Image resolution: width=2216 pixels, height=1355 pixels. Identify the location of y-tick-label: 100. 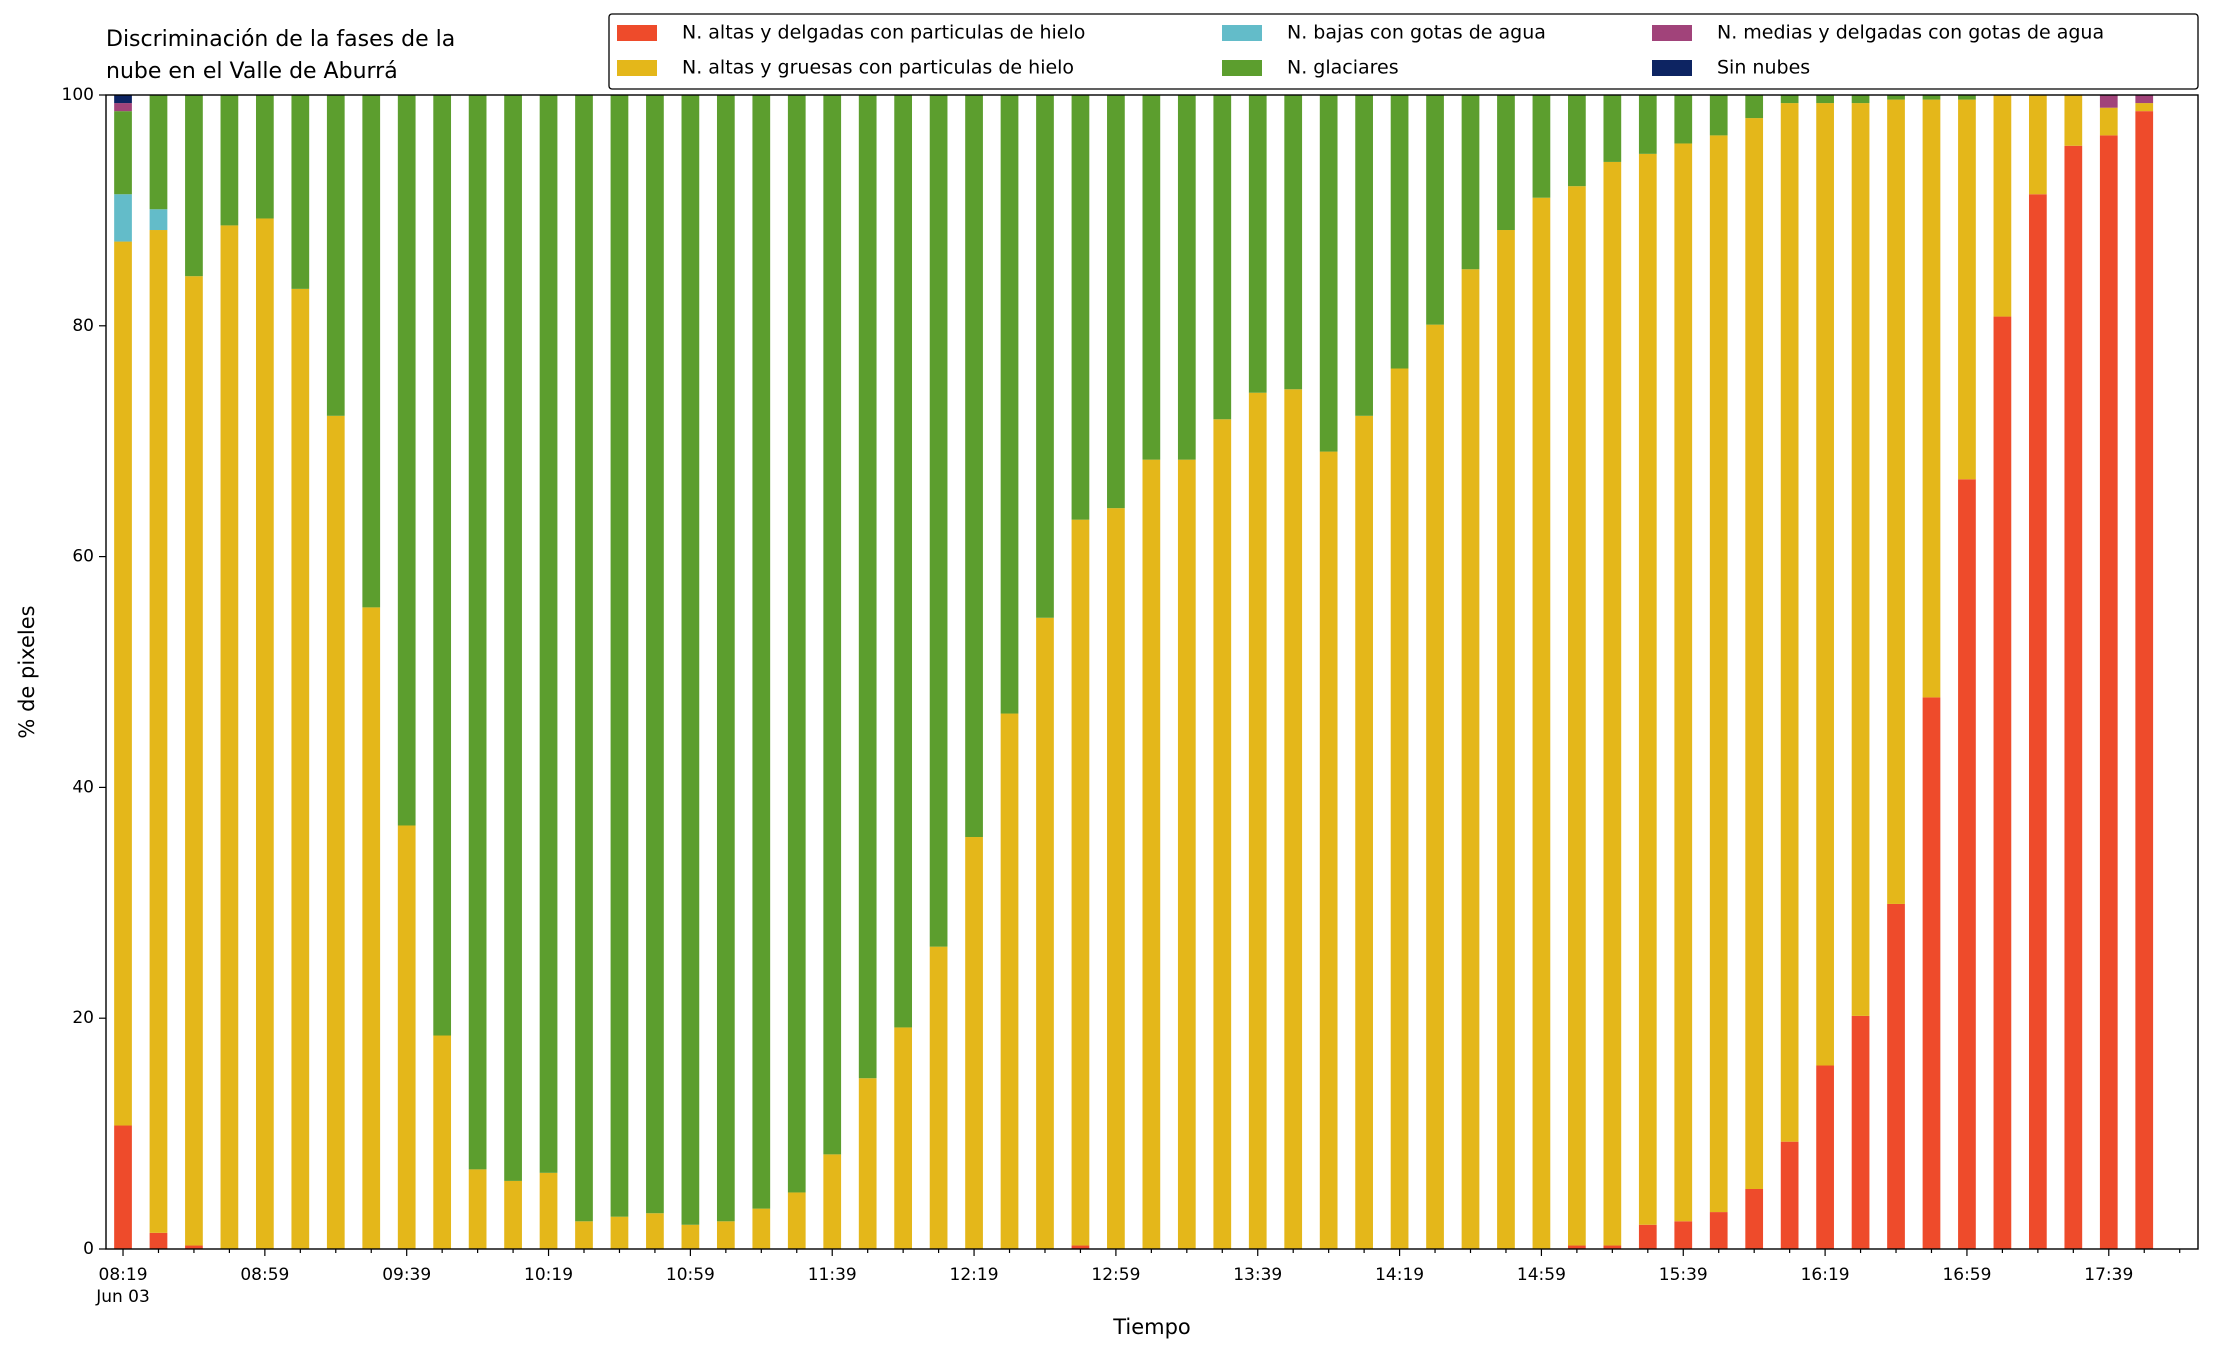
(78, 95).